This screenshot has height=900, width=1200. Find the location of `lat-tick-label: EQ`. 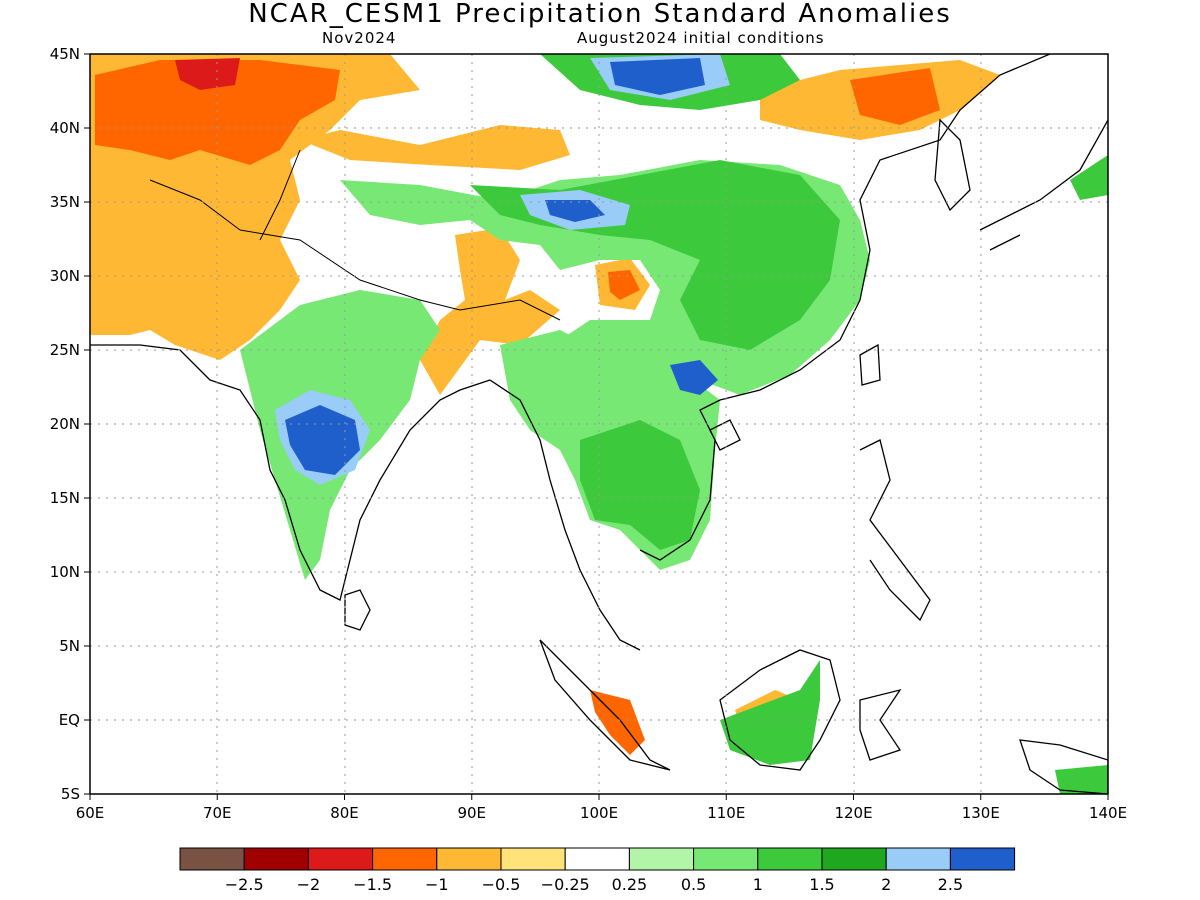

lat-tick-label: EQ is located at coordinates (69, 720).